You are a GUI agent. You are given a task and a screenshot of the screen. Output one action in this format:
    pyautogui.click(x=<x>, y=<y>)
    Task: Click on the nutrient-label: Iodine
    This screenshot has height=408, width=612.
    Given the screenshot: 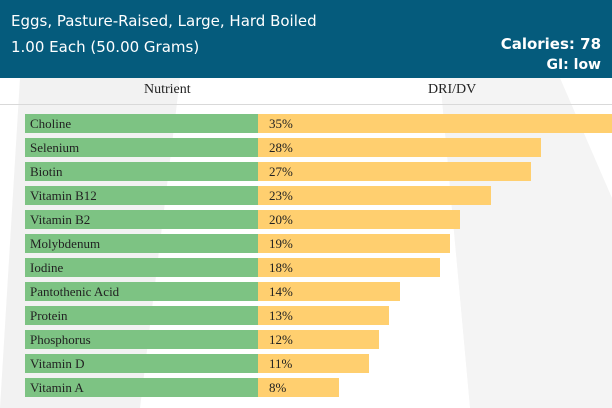 What is the action you would take?
    pyautogui.click(x=47, y=267)
    